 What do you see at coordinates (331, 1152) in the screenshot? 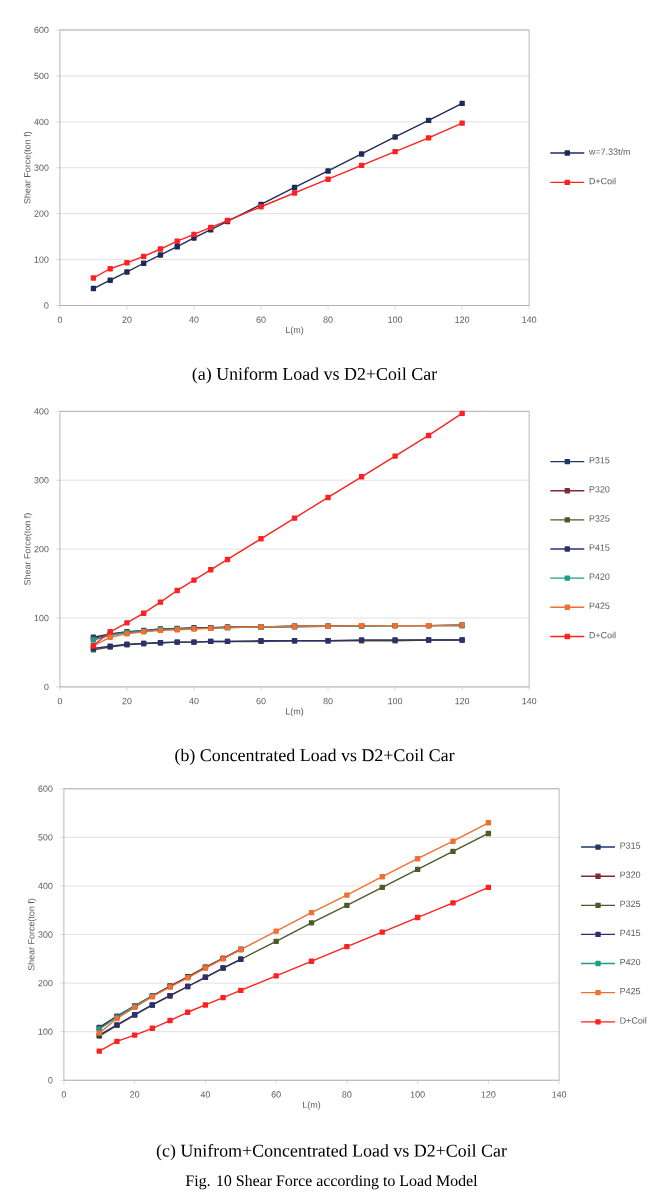
I see `text: (c) Unifrom+Concentrated Load vs D2+Coil Car` at bounding box center [331, 1152].